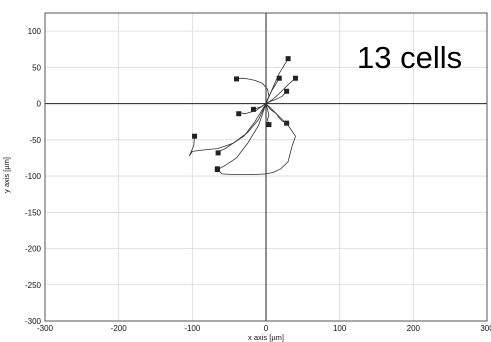  Describe the element at coordinates (119, 328) in the screenshot. I see `x-tick-label: -200` at that location.